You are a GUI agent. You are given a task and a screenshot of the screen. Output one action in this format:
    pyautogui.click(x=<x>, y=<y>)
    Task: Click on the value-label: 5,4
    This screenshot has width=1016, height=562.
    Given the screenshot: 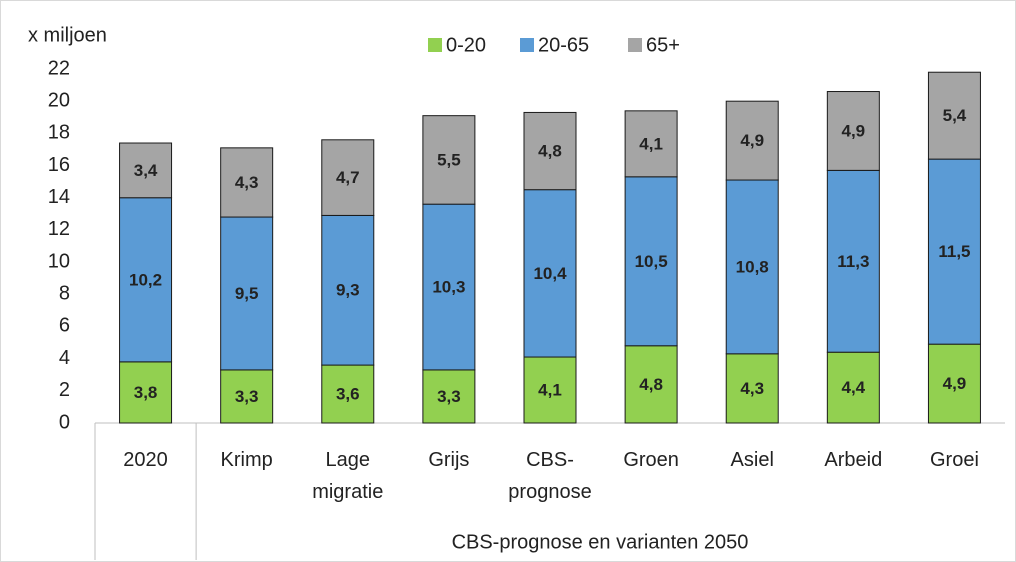 What is the action you would take?
    pyautogui.click(x=955, y=115)
    